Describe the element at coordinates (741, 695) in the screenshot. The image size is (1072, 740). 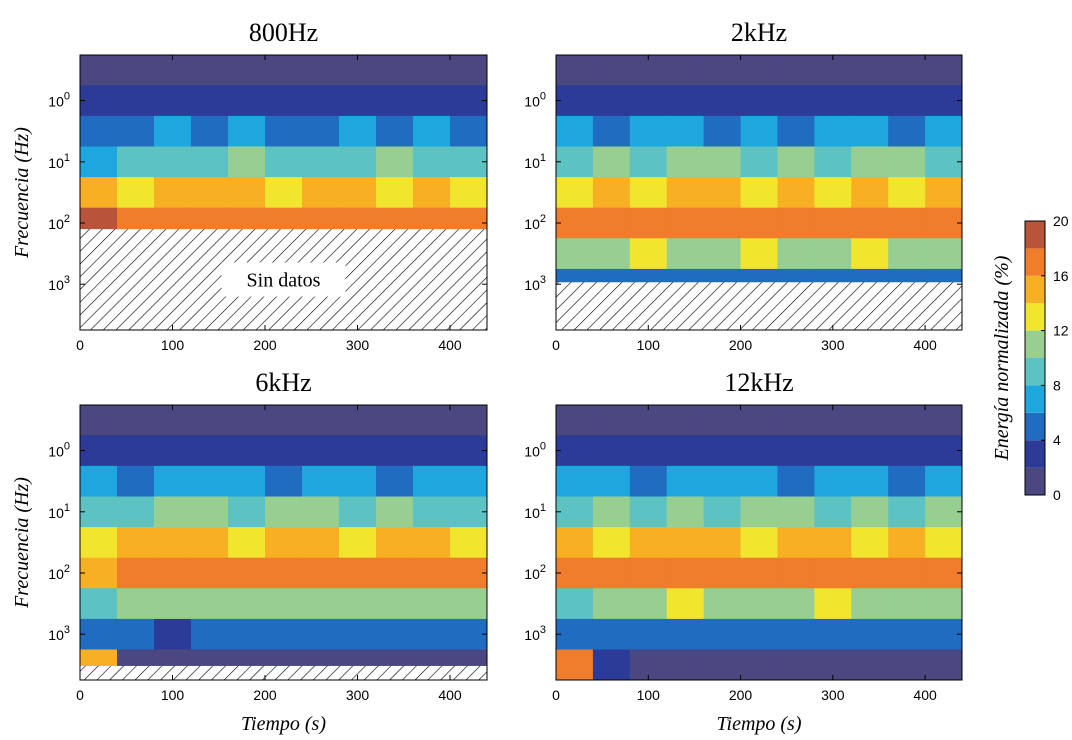
I see `x-tick-label: 200` at that location.